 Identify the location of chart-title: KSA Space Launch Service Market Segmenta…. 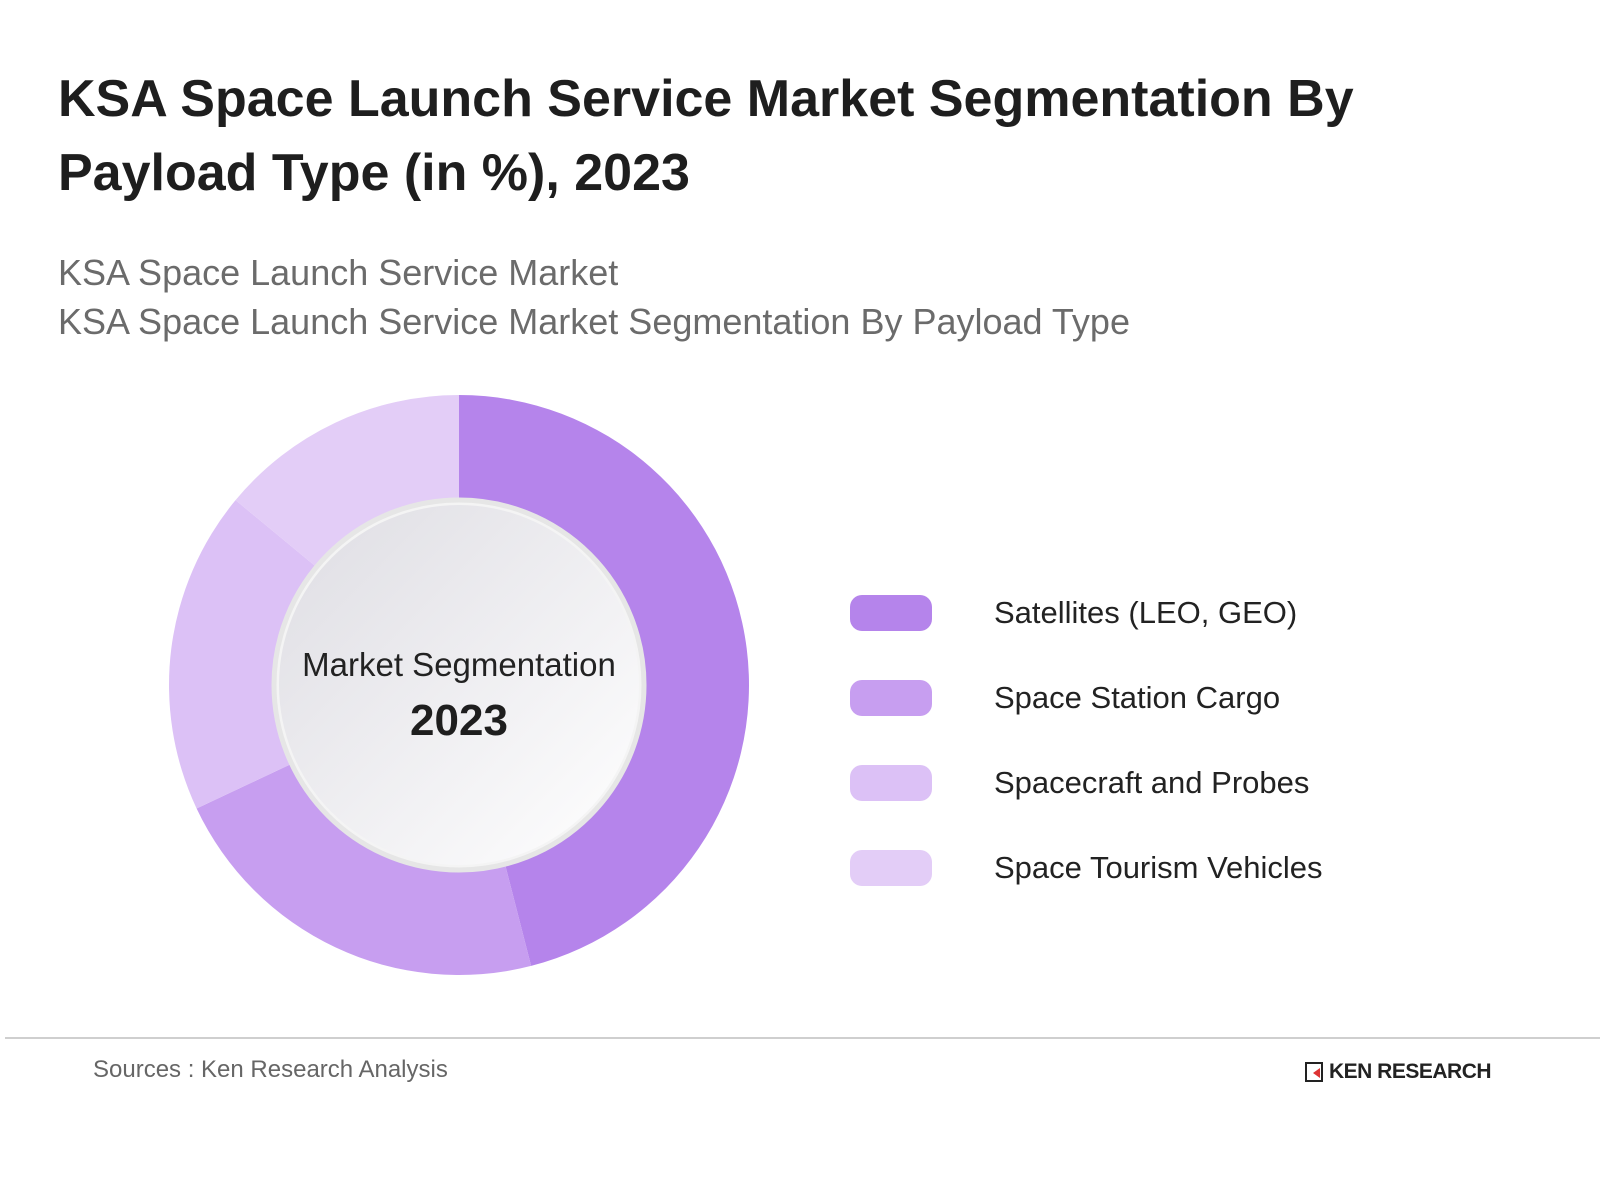
(706, 136).